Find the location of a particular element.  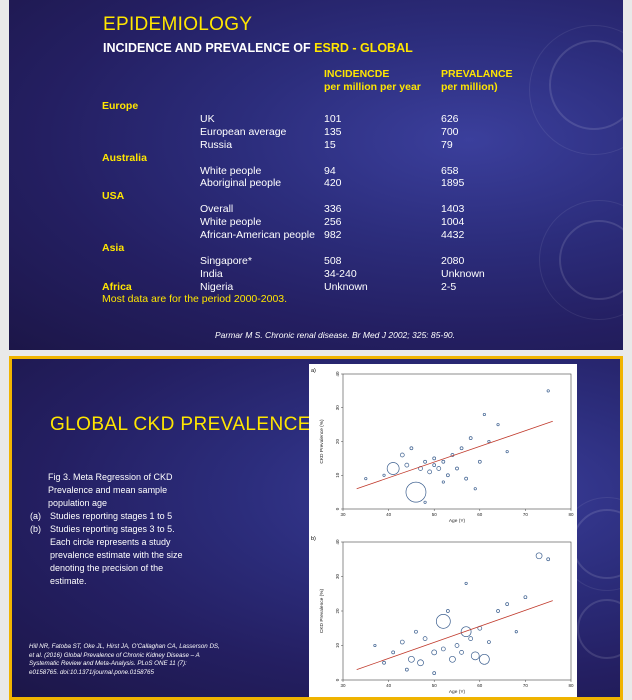

incidence-value: 420 is located at coordinates (333, 183).